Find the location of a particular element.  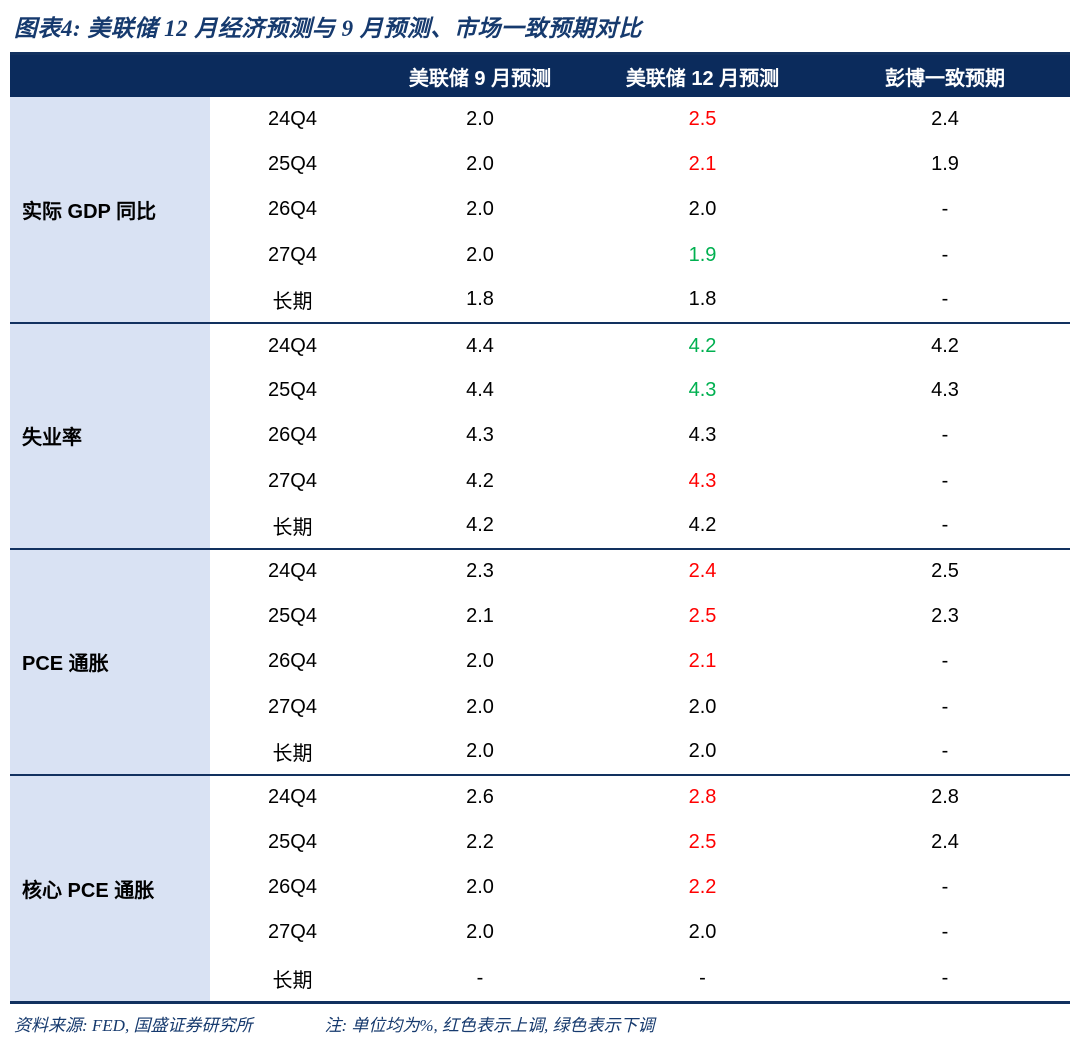

metric-group-label: 核心 PCE 通胀 is located at coordinates (110, 887).